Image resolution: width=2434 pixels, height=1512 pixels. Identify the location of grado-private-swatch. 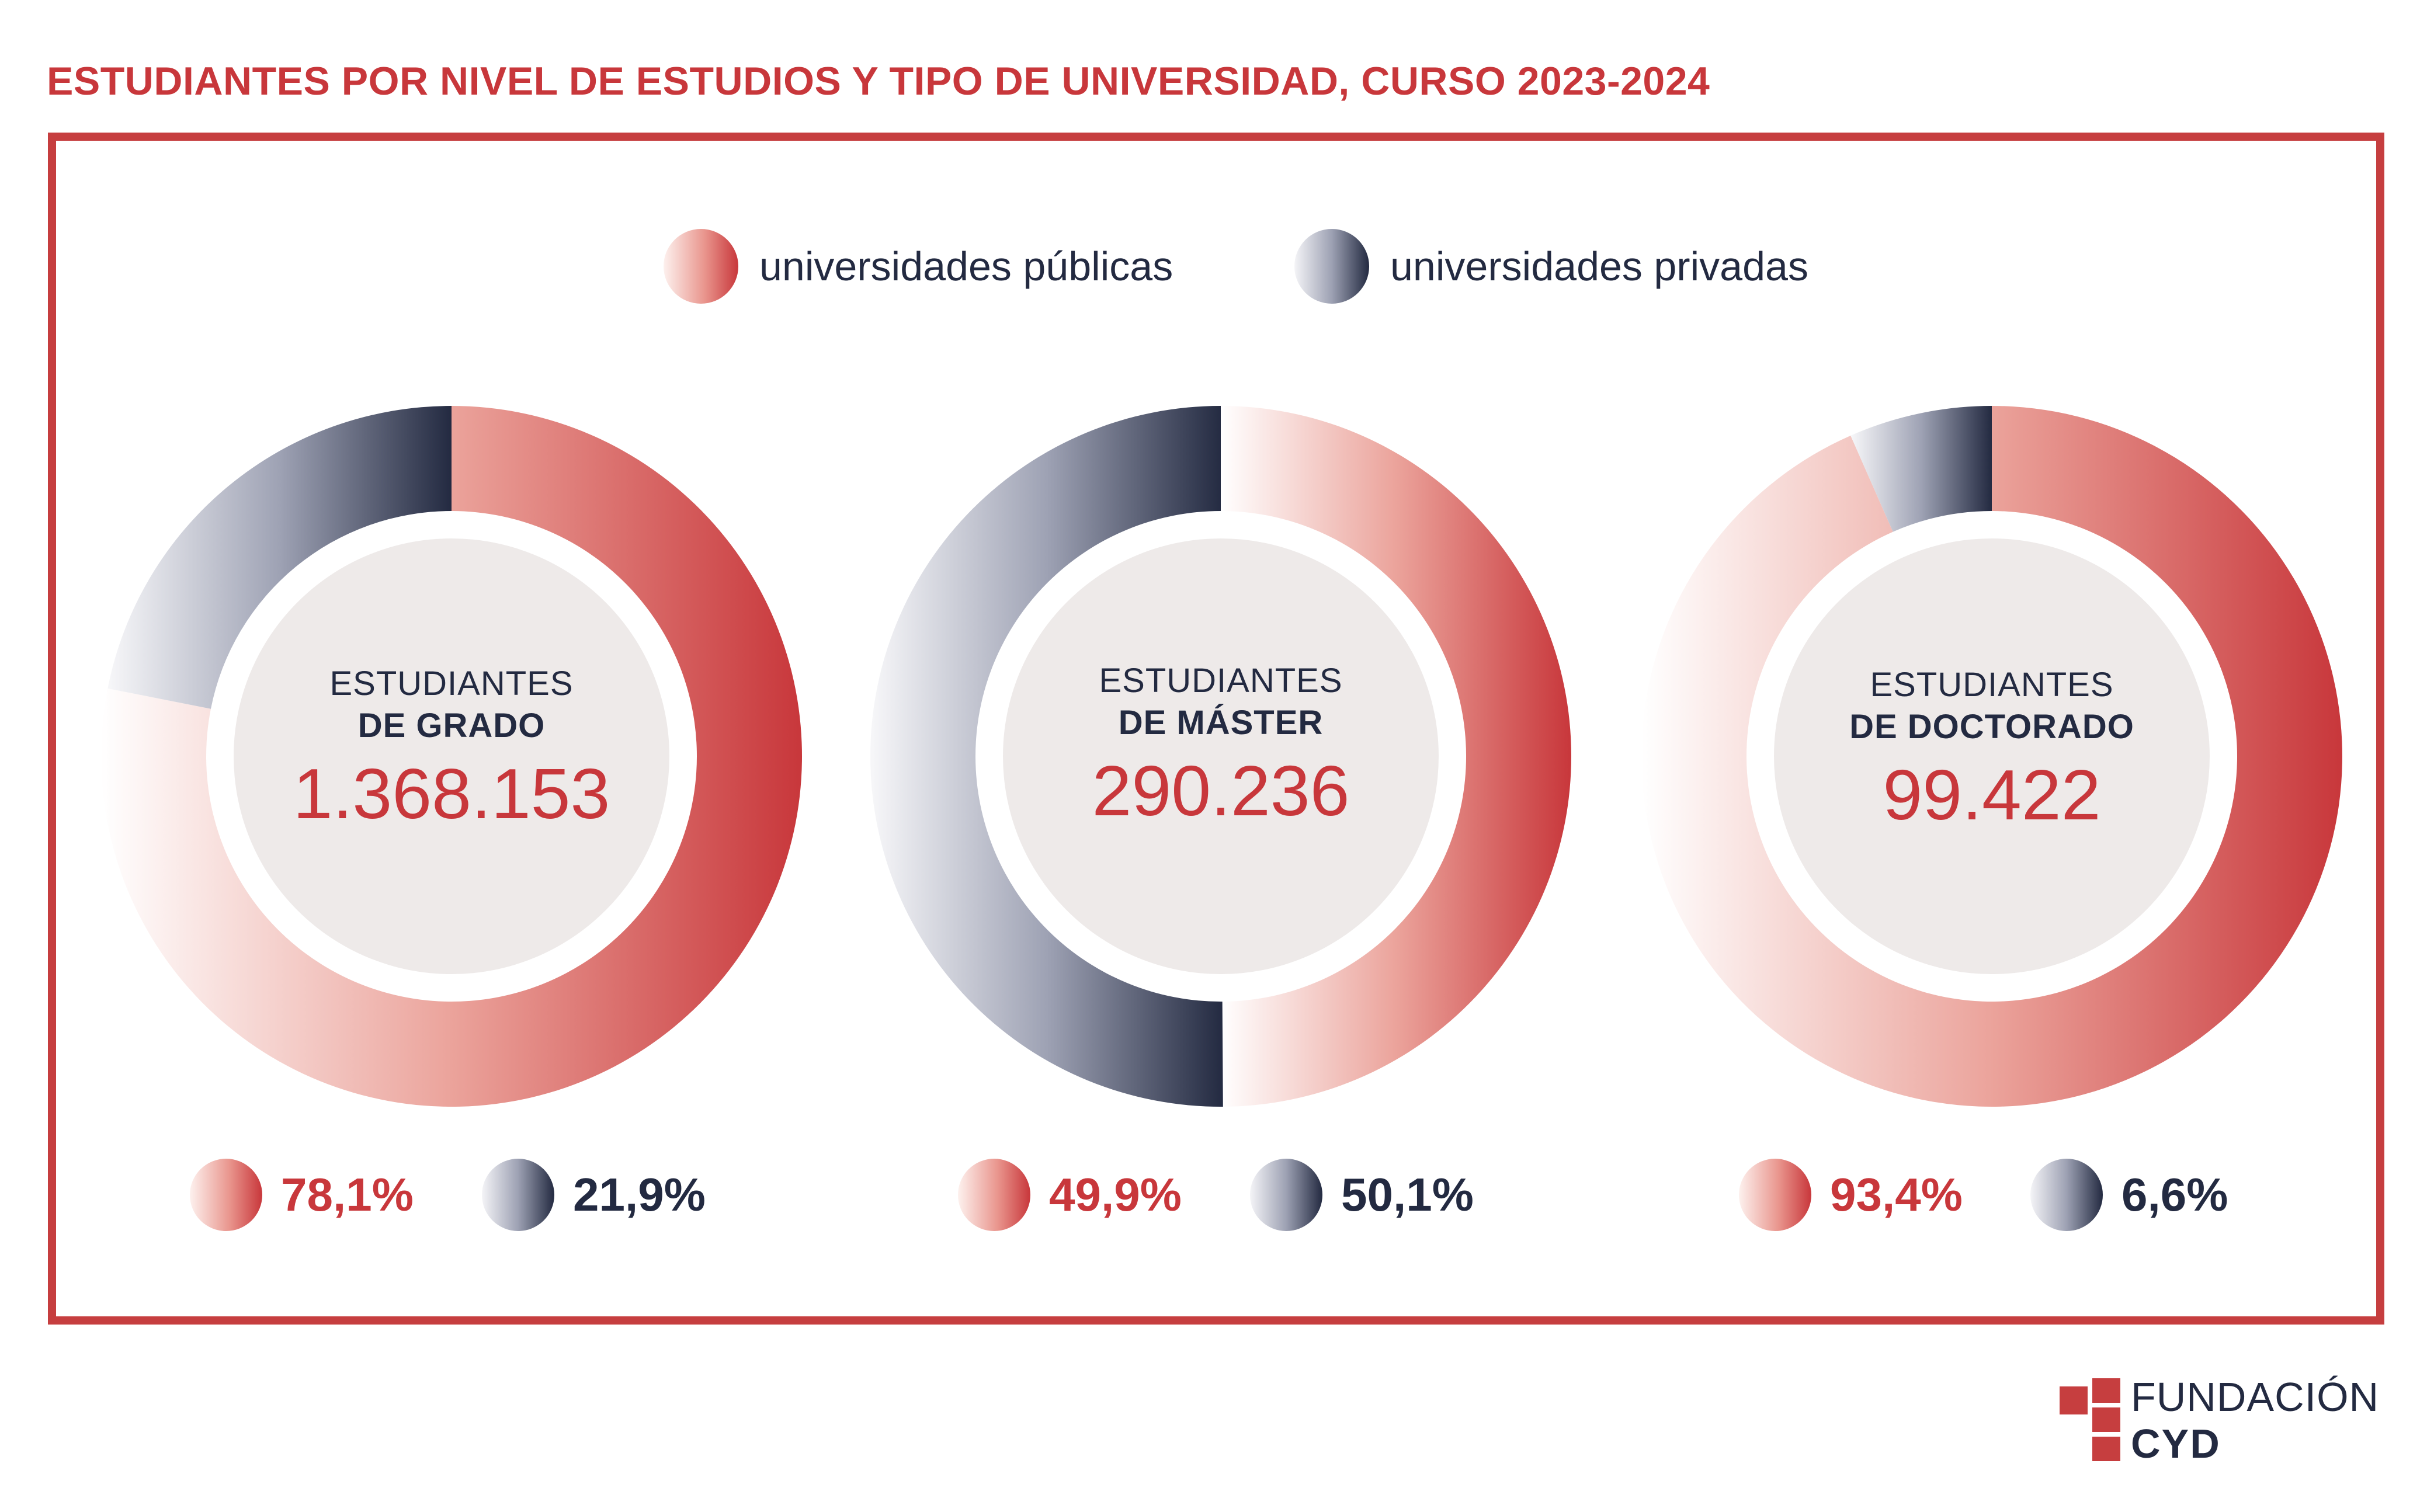
(518, 1195).